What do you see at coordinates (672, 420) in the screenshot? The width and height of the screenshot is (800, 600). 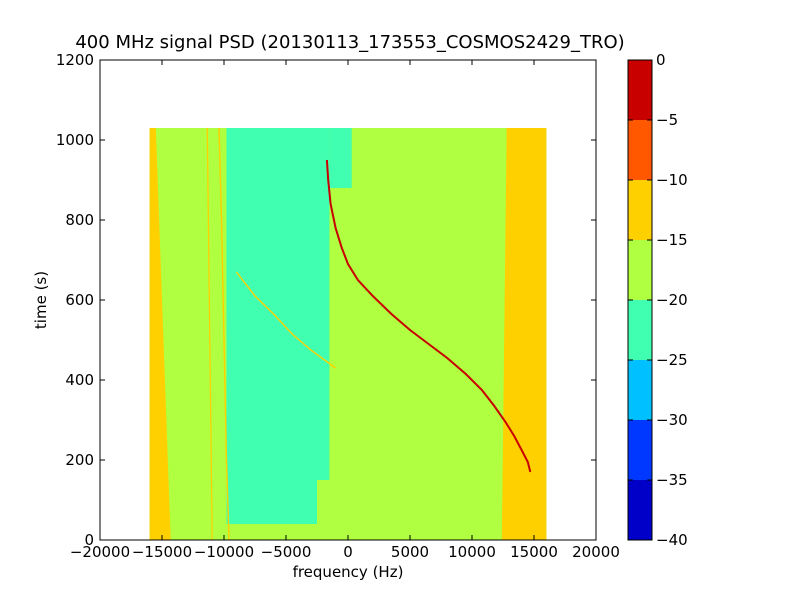 I see `colorbar-tick-label: −30` at bounding box center [672, 420].